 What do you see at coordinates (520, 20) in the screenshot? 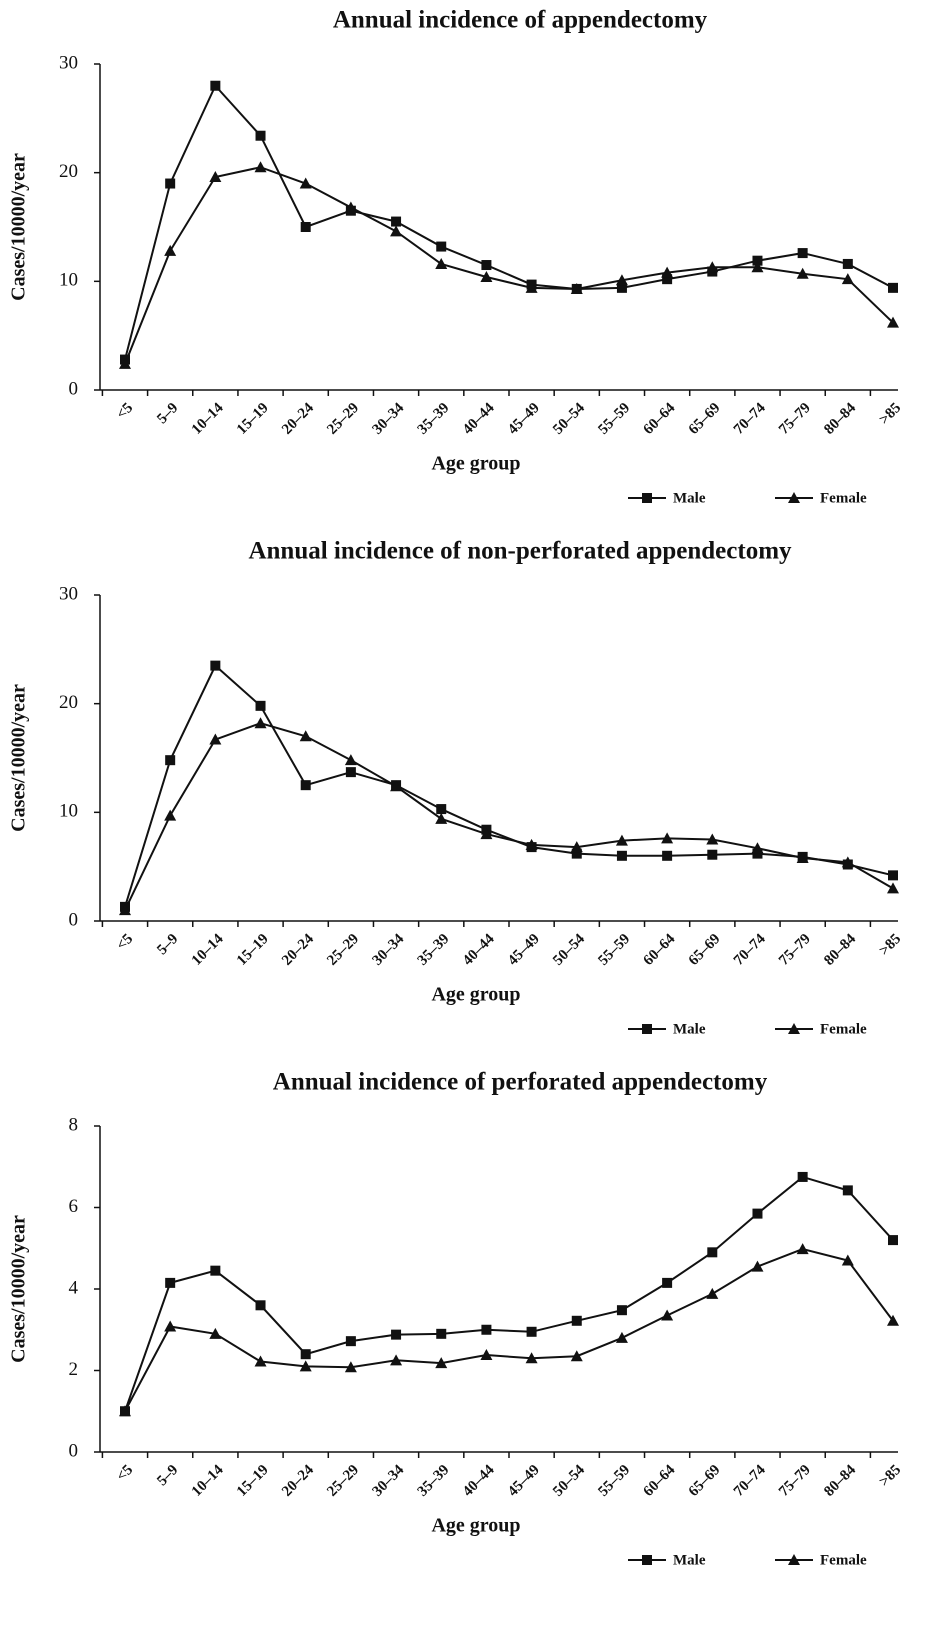
I see `chart-title: Annual incidence of appendectomy` at bounding box center [520, 20].